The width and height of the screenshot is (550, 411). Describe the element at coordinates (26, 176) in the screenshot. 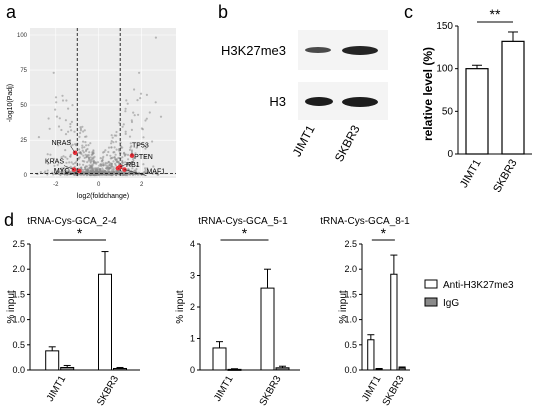

I see `volcano-y-tick-label: 0` at that location.